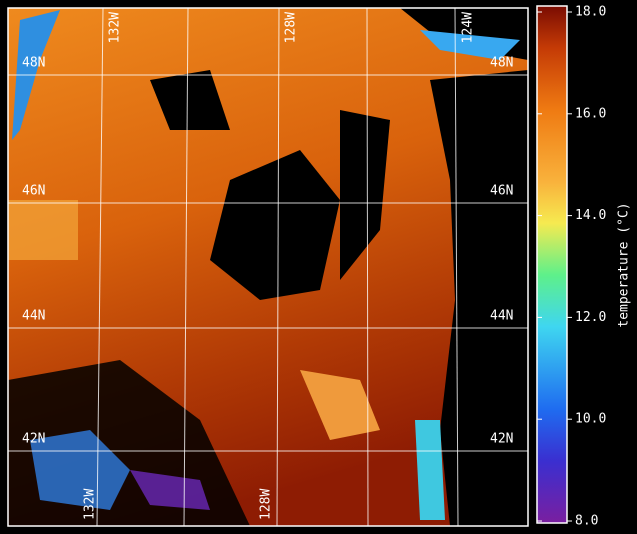  Describe the element at coordinates (590, 12) in the screenshot. I see `colorbar-tick-label: 18.0` at that location.